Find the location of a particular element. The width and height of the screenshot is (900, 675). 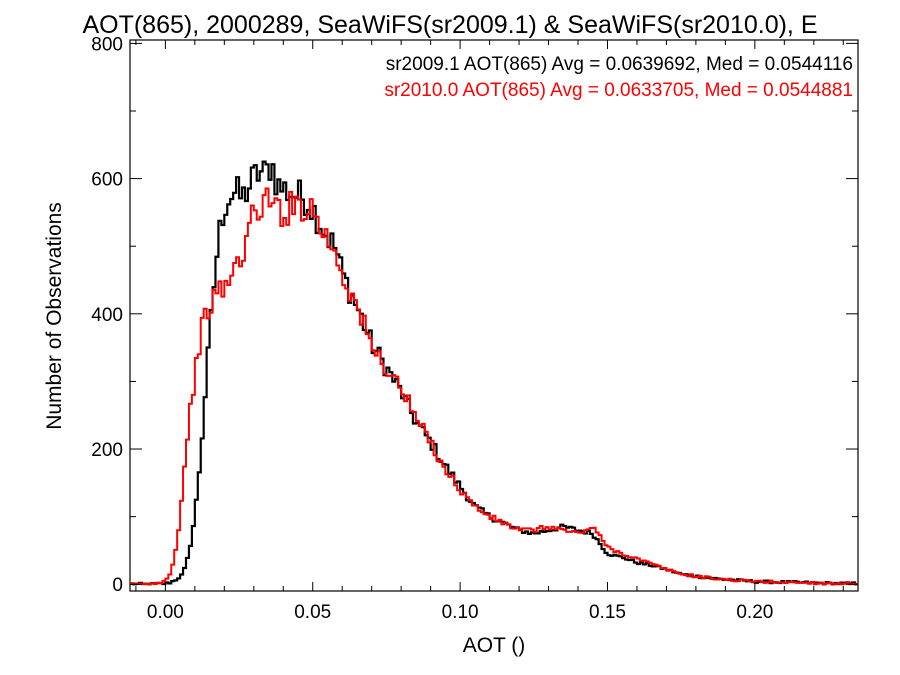

y-tick-label: 0 is located at coordinates (117, 585).